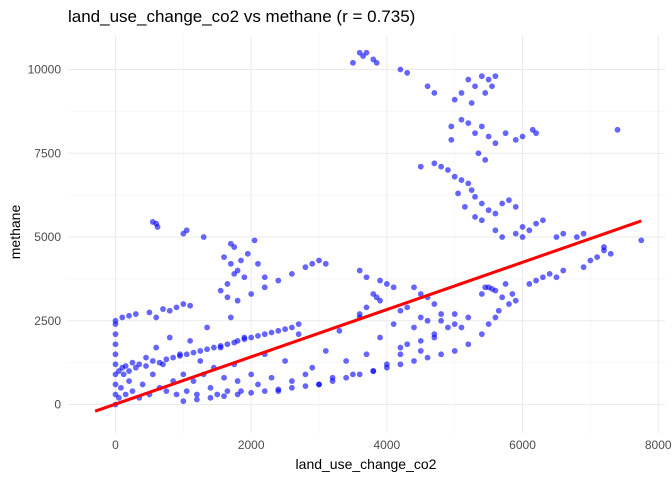  Describe the element at coordinates (392, 445) in the screenshot. I see `x-tick-labels: 0 2000 4000 6000 8000` at that location.